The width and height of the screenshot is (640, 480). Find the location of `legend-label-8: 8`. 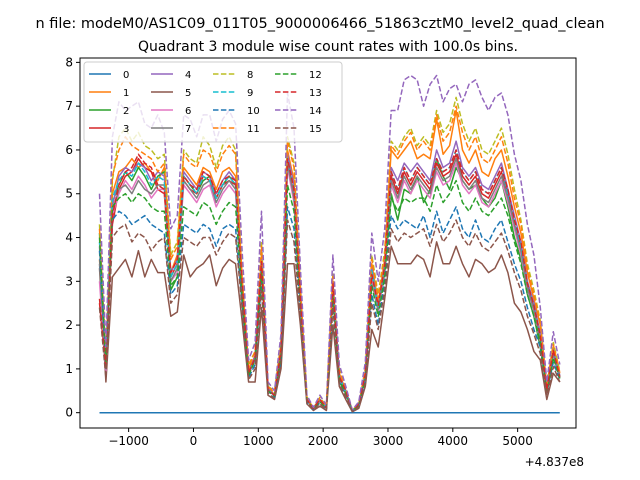

legend-label-8: 8 is located at coordinates (250, 75).